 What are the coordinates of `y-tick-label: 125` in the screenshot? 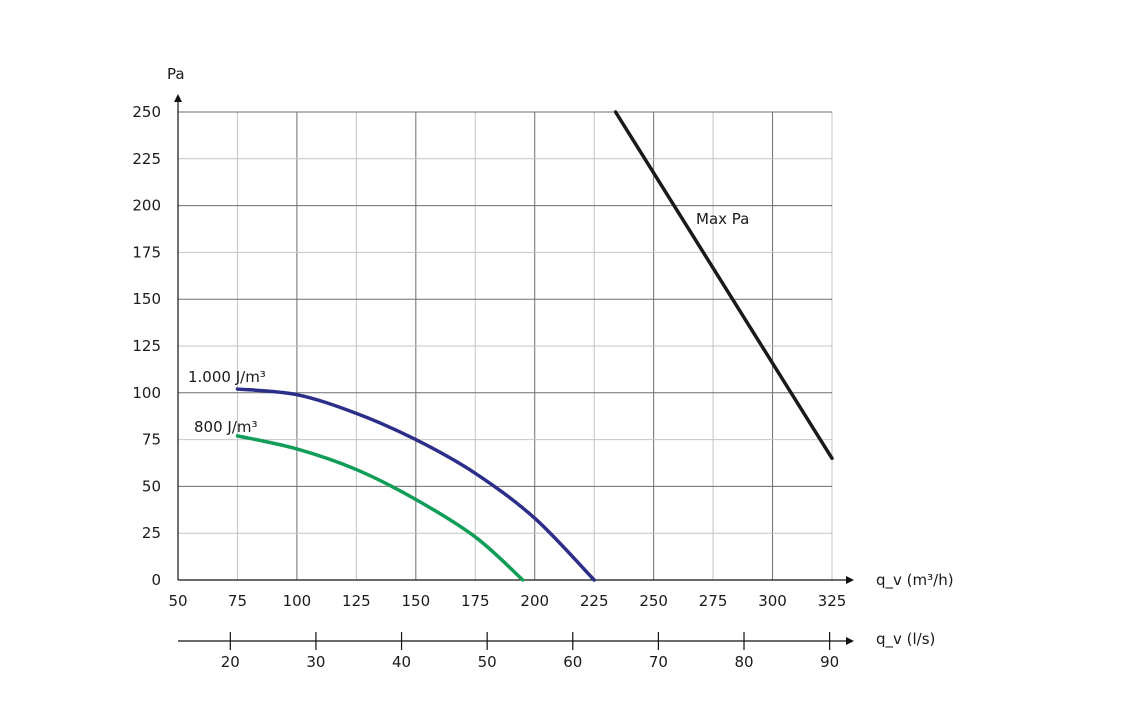 It's located at (146, 346).